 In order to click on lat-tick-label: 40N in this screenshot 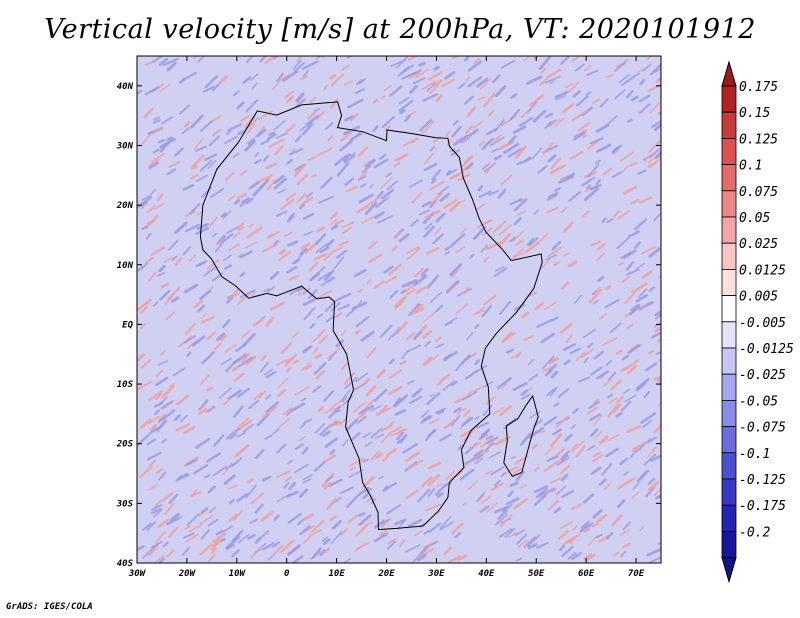, I will do `click(125, 87)`.